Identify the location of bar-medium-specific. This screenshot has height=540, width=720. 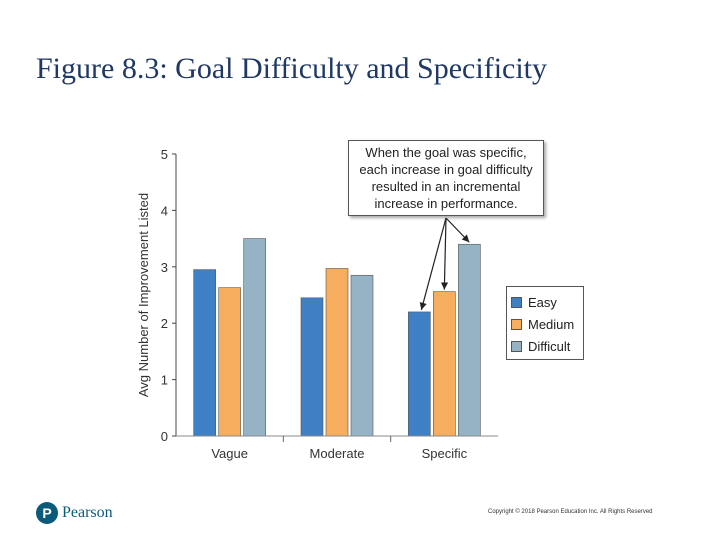
(444, 364).